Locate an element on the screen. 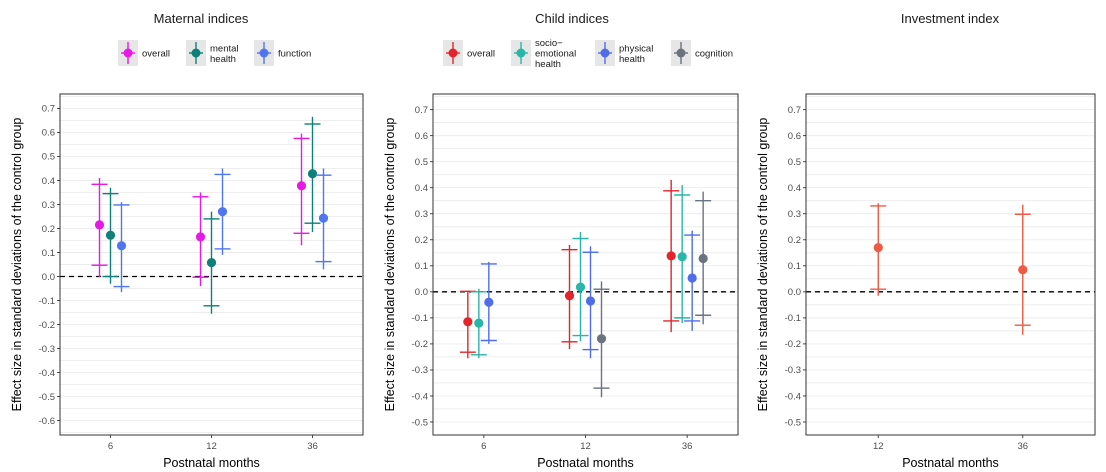 The width and height of the screenshot is (1106, 472). panel-title: Investment index is located at coordinates (950, 18).